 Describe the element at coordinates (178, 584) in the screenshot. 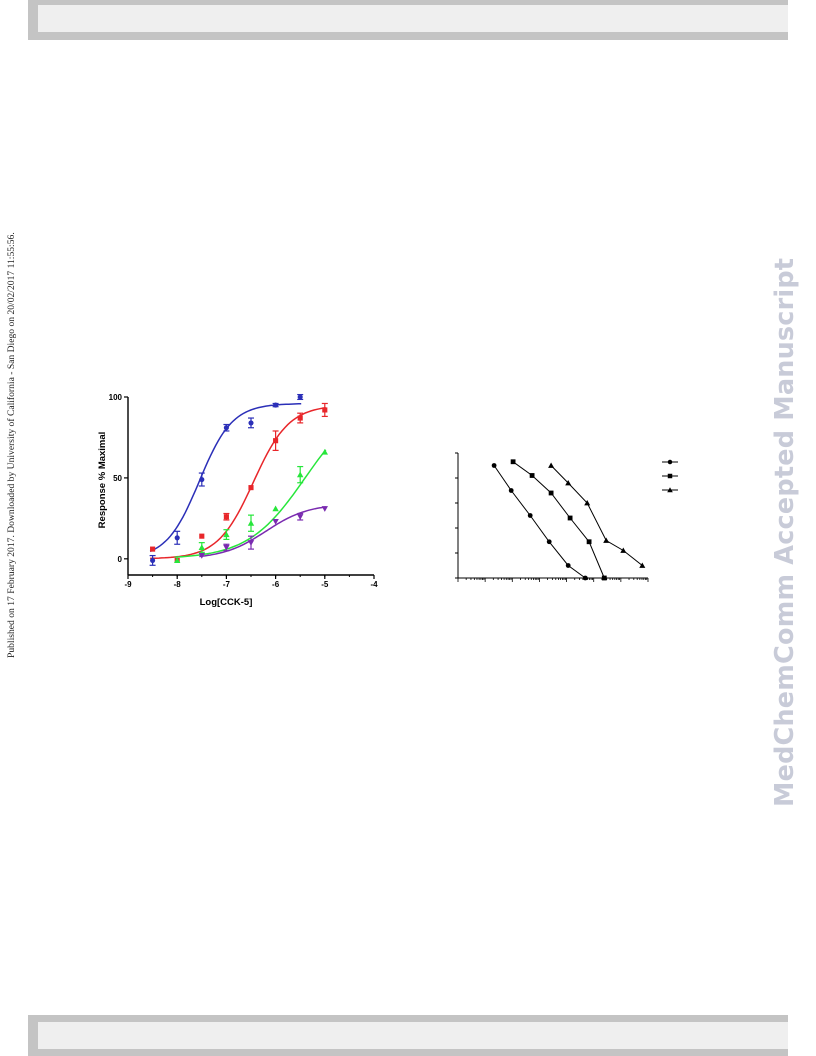

I see `x-tick-label: -8` at that location.